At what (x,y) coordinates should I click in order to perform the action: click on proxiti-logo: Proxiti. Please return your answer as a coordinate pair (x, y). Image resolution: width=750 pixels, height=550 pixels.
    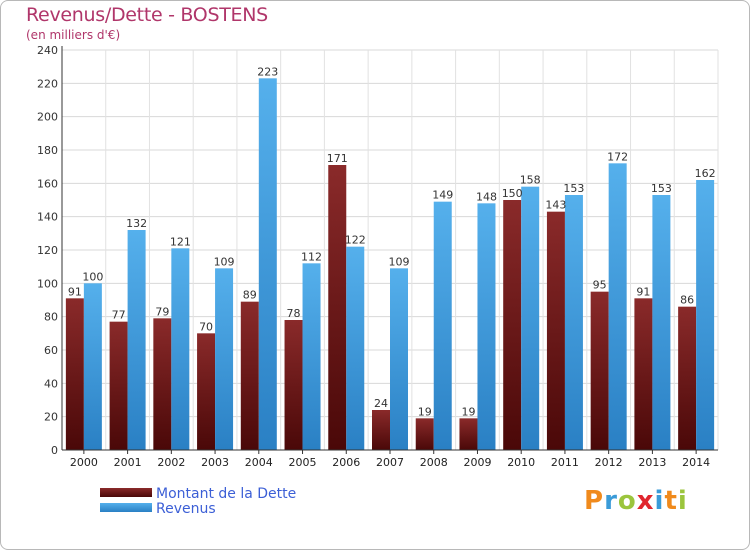
    Looking at the image, I should click on (636, 501).